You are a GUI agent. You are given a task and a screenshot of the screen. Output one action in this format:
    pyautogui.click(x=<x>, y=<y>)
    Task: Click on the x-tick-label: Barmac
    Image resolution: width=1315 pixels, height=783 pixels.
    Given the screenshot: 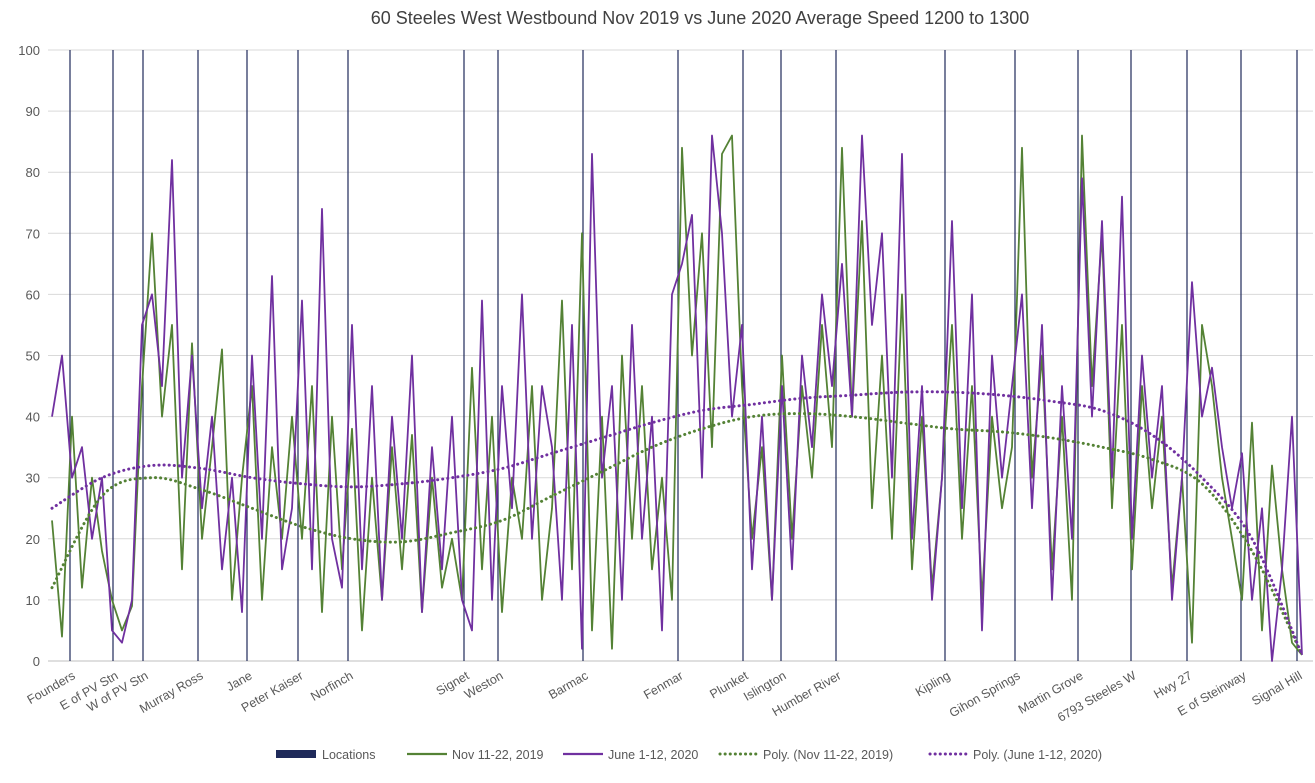 What is the action you would take?
    pyautogui.click(x=568, y=685)
    